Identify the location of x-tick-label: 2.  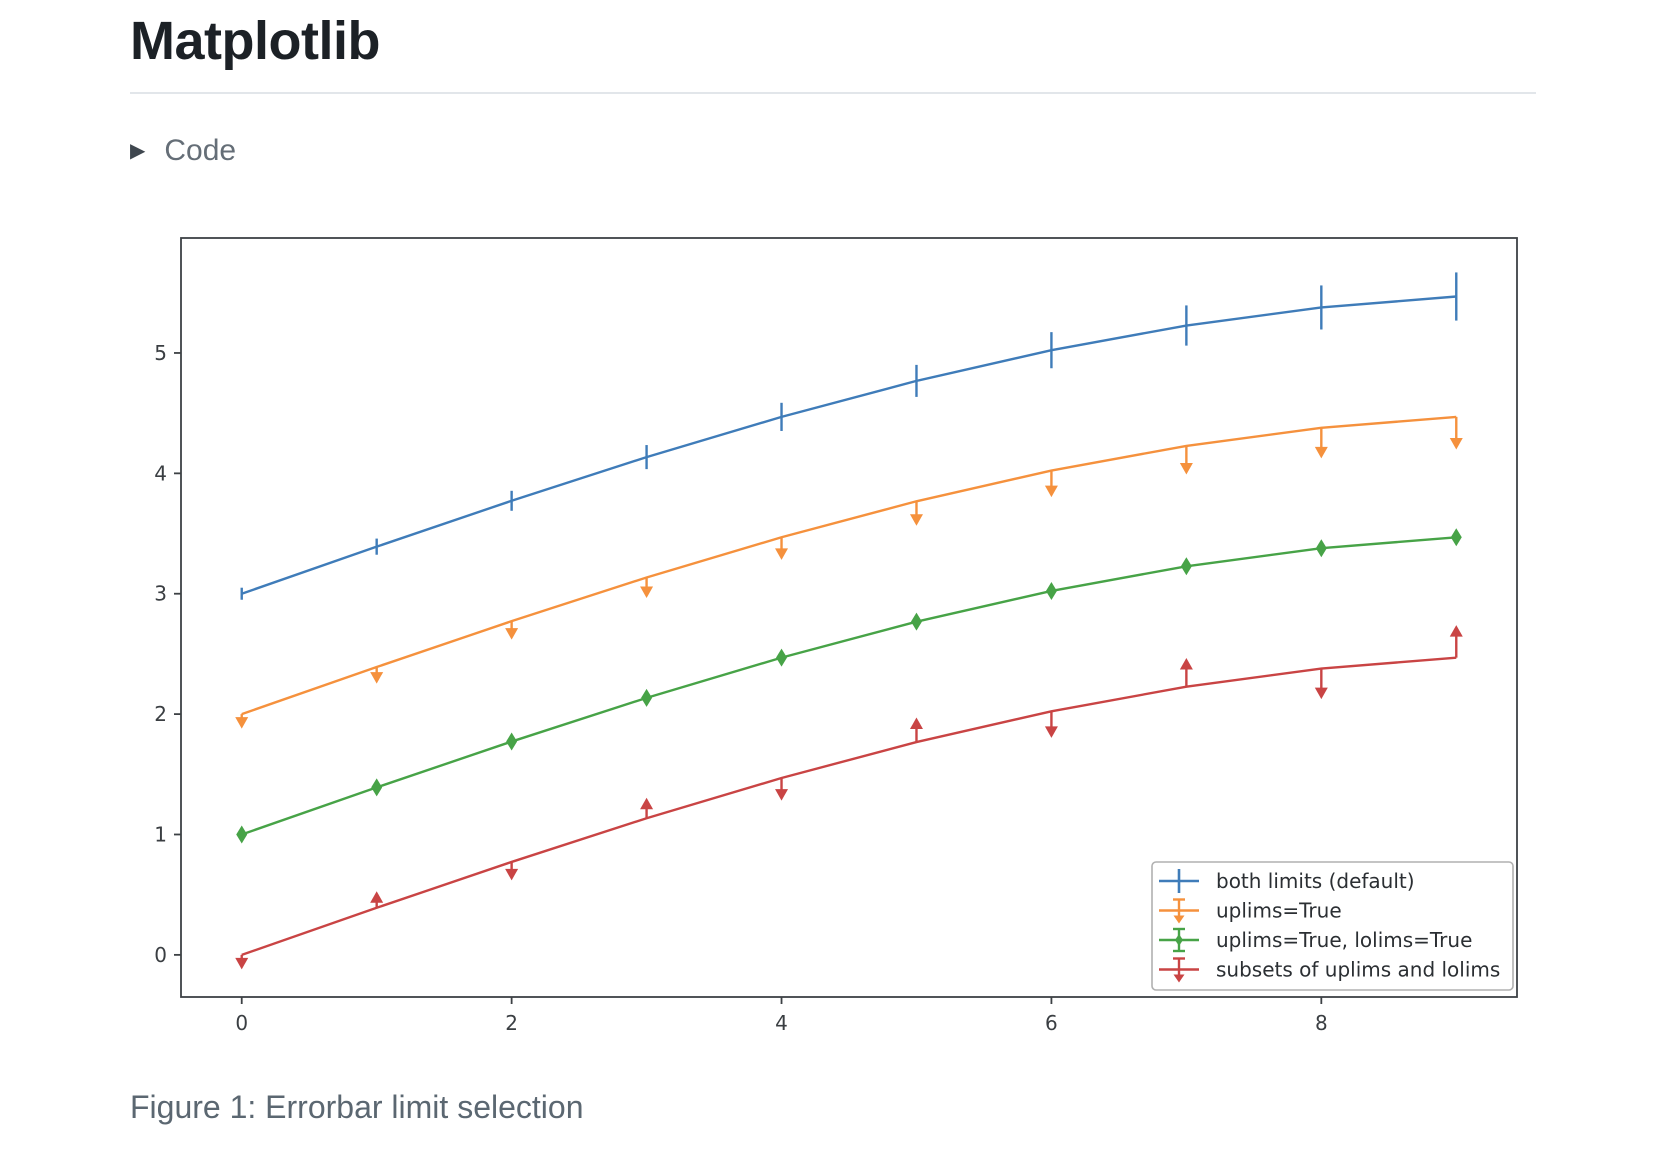
(511, 1023).